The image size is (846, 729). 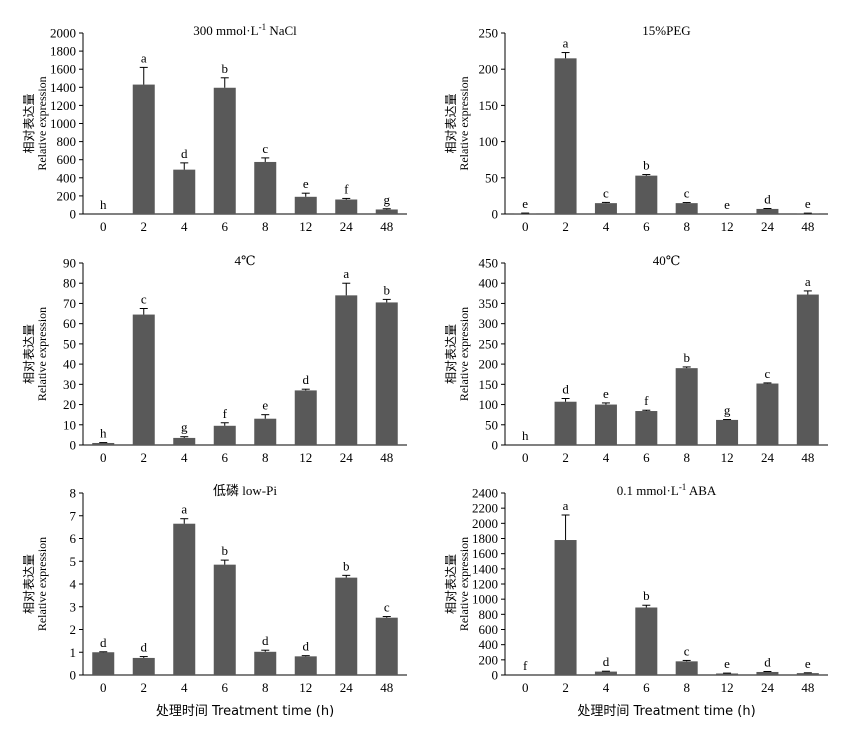 What do you see at coordinates (485, 493) in the screenshot?
I see `y-tick-label: 2400` at bounding box center [485, 493].